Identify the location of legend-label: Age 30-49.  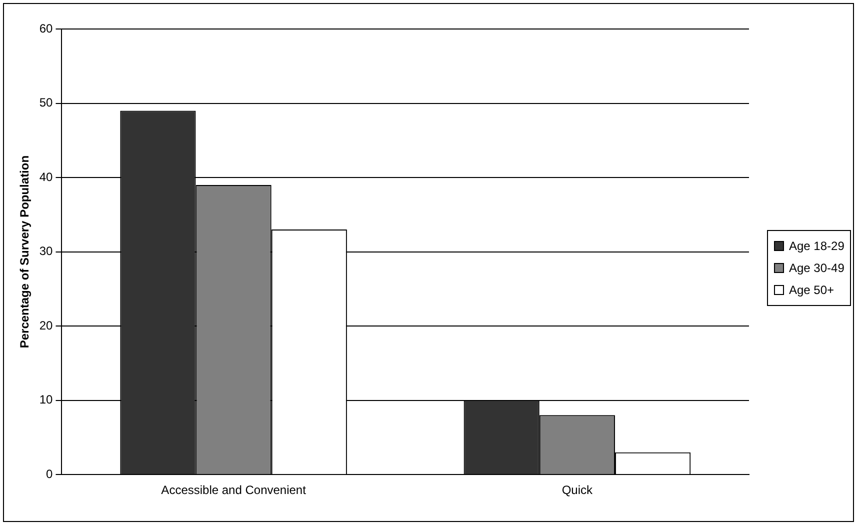
(816, 268).